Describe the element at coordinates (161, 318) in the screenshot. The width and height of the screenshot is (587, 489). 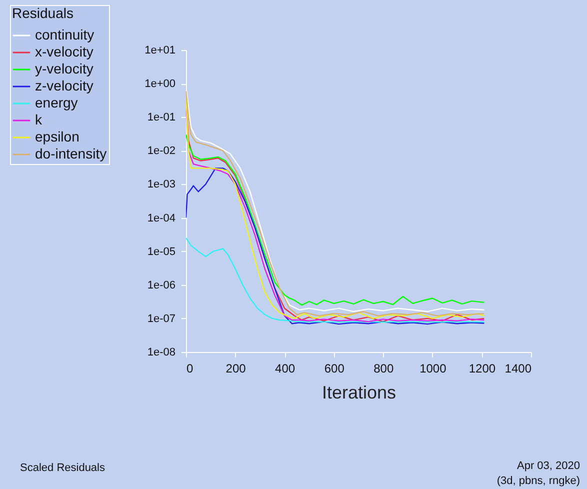
I see `y-tick-label: 1e-07` at that location.